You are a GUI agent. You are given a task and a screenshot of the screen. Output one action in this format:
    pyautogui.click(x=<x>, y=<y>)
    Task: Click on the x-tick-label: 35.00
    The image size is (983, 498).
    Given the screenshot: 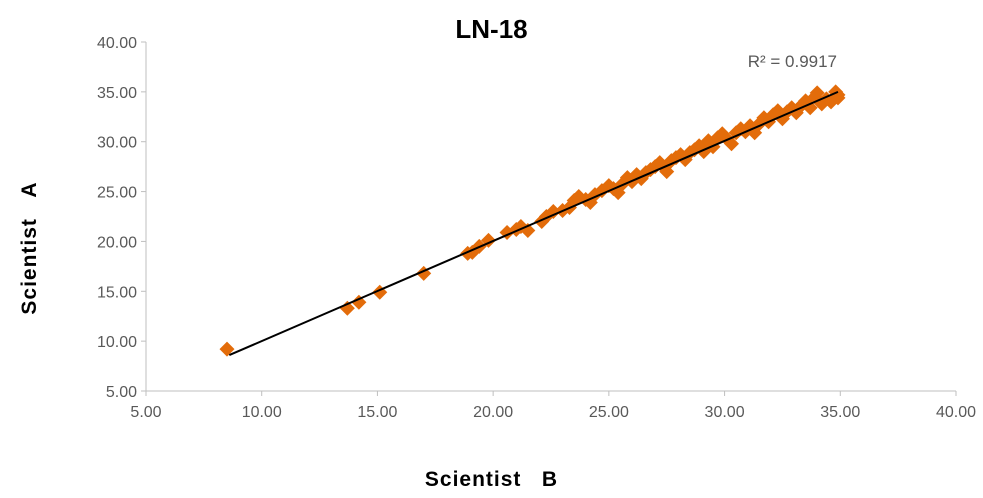 What is the action you would take?
    pyautogui.click(x=840, y=412)
    